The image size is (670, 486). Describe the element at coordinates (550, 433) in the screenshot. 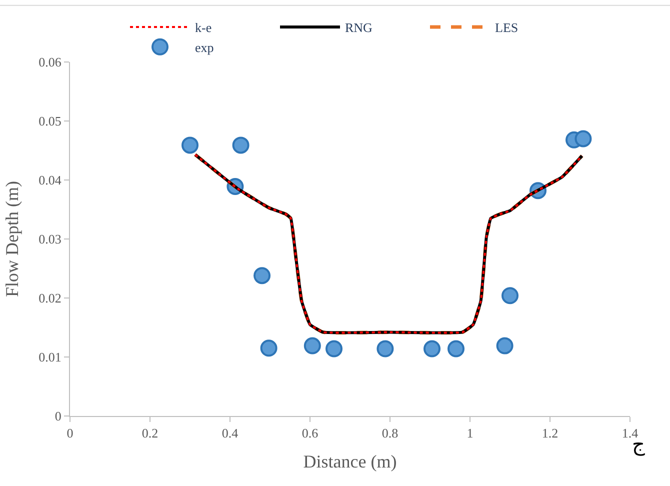

I see `x-tick-label: 1.2` at that location.